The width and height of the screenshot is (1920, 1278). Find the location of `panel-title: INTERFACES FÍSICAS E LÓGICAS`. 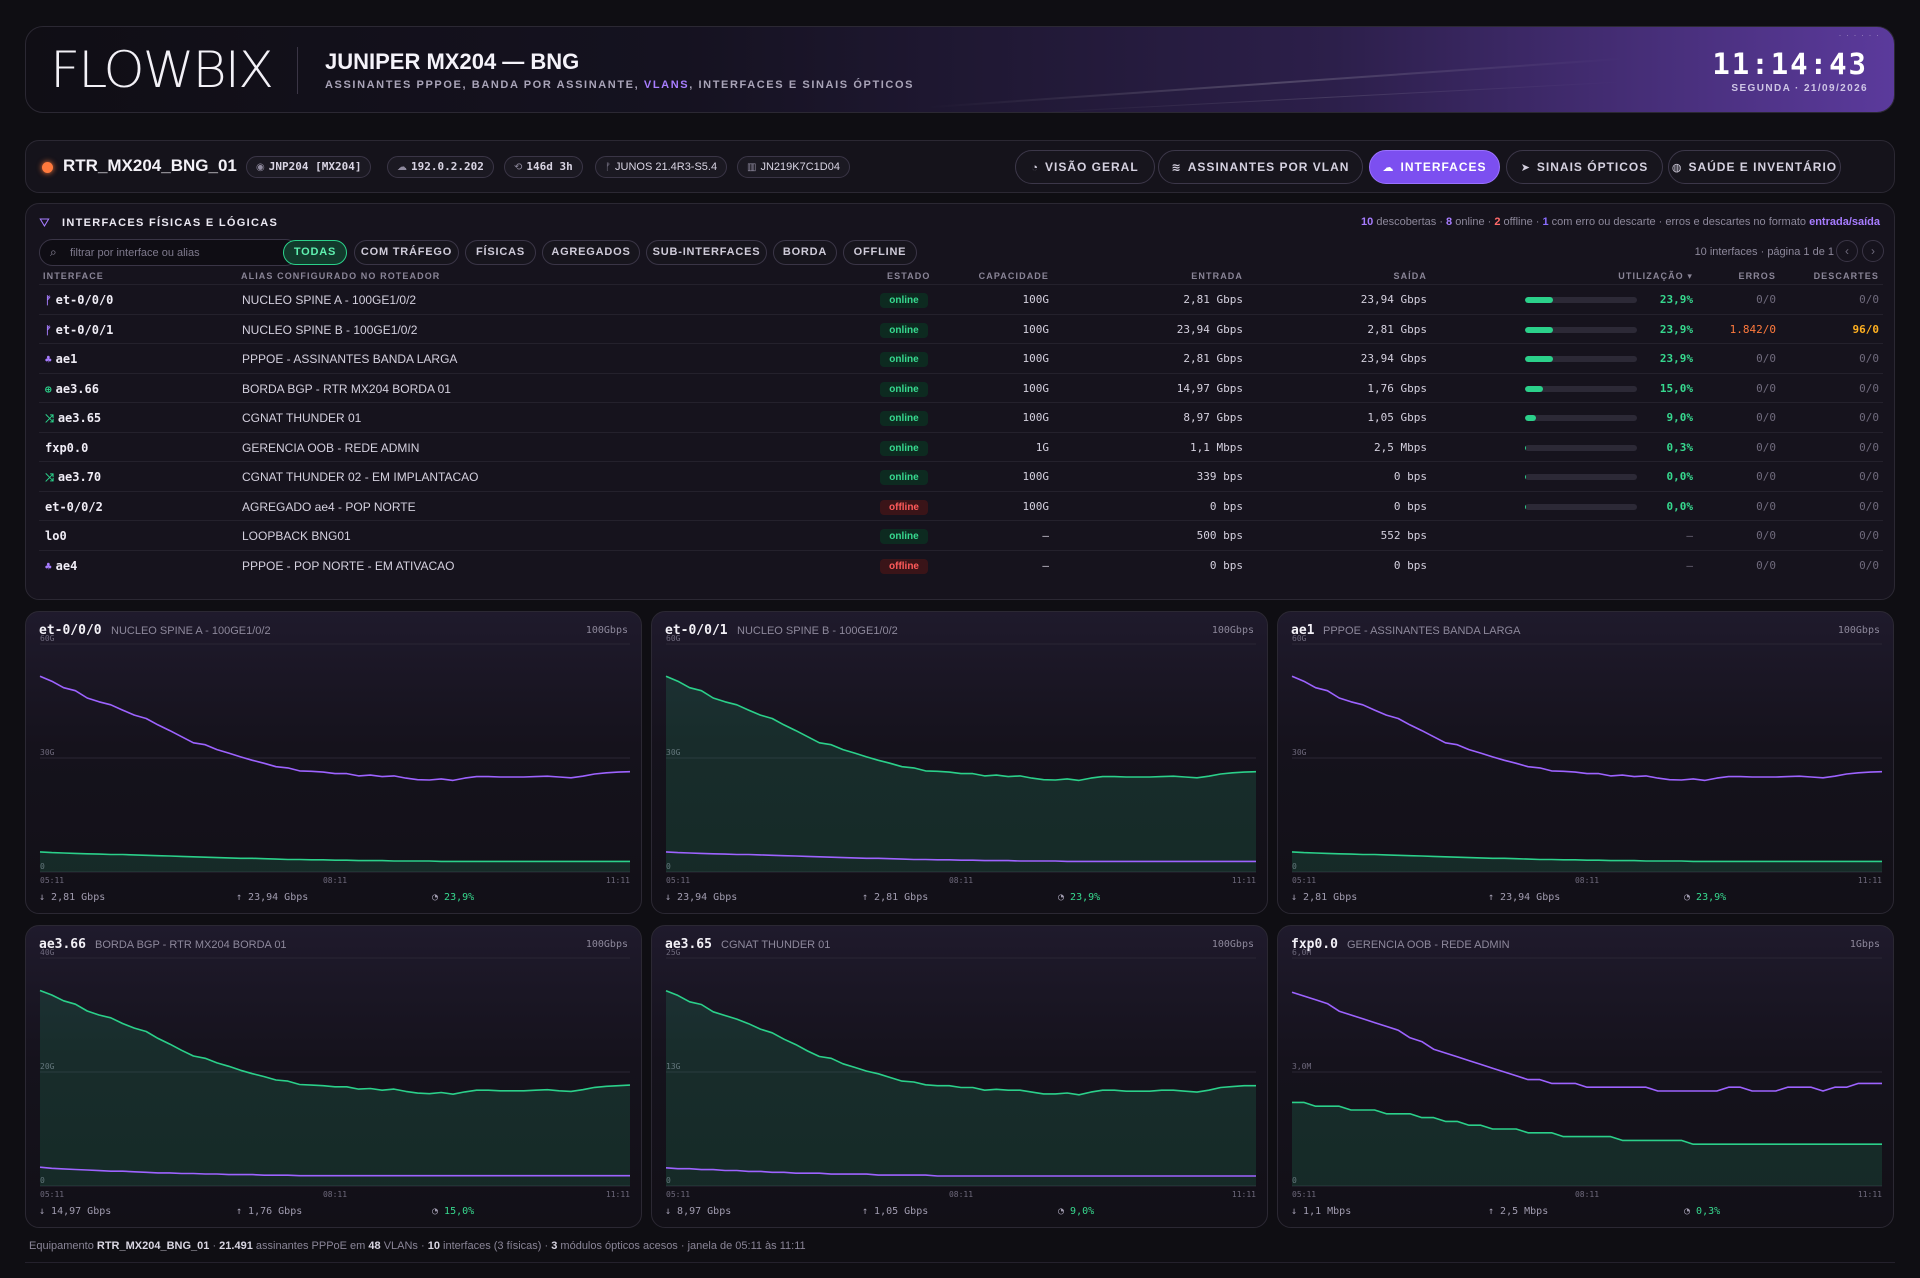

panel-title: INTERFACES FÍSICAS E LÓGICAS is located at coordinates (170, 223).